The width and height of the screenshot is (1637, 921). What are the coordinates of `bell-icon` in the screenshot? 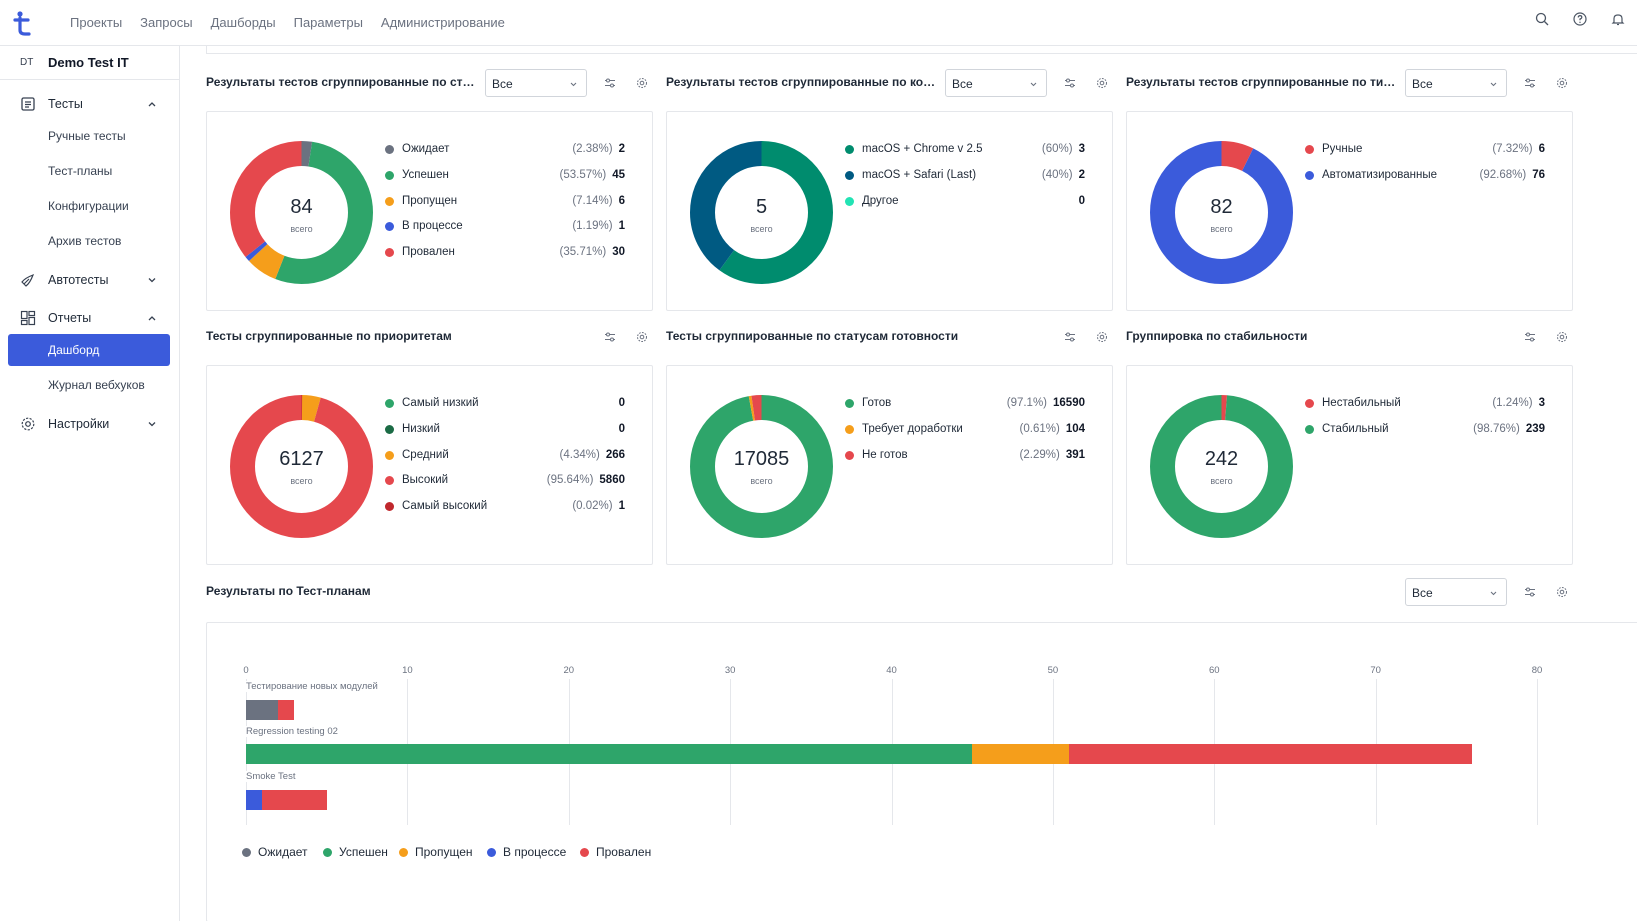 It's located at (1619, 20).